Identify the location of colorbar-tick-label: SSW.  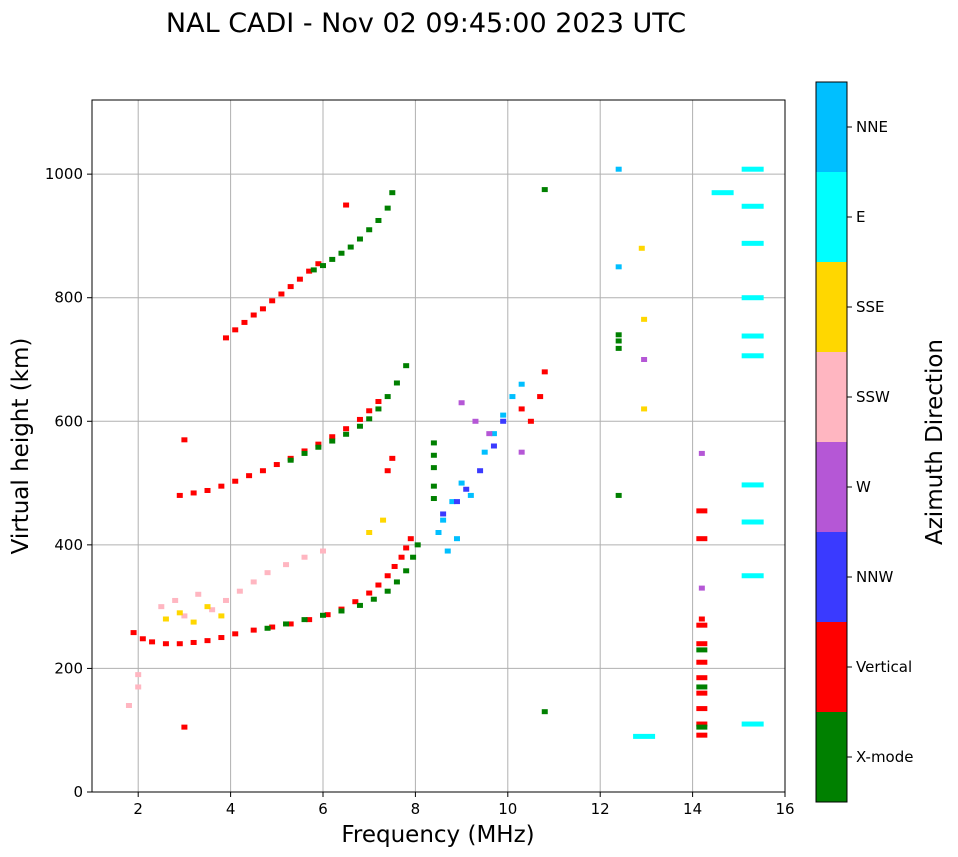
(873, 397).